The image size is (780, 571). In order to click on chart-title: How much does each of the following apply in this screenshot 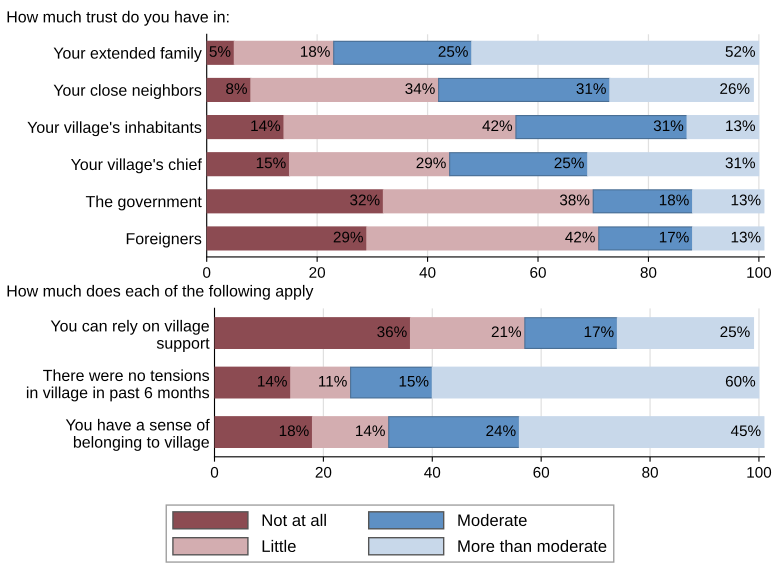, I will do `click(161, 292)`.